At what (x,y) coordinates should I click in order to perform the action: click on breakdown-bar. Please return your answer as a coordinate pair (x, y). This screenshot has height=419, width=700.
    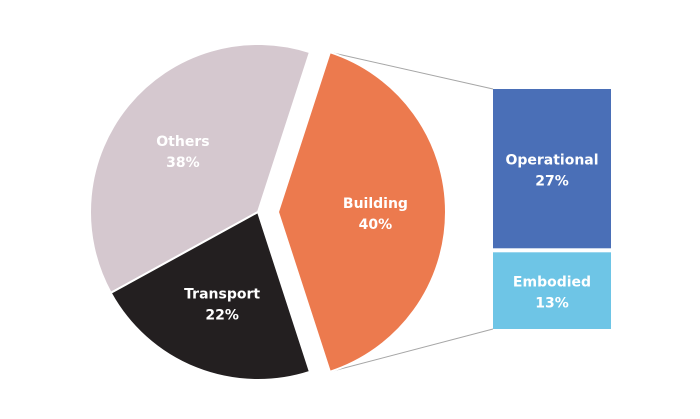
    Looking at the image, I should click on (552, 209).